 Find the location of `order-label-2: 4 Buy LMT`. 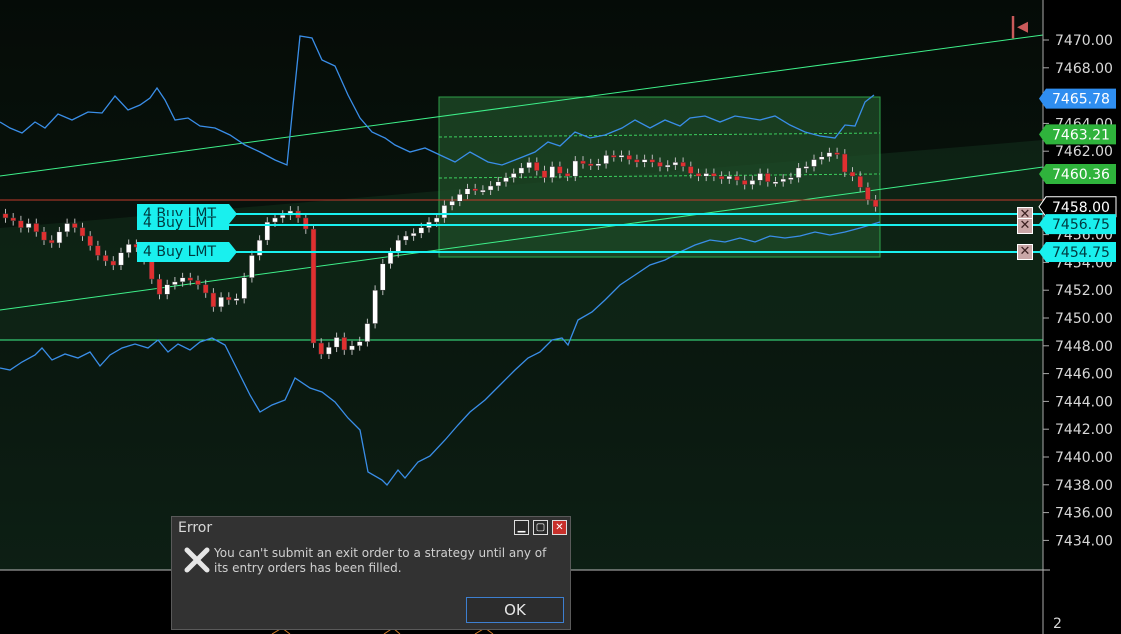

order-label-2: 4 Buy LMT is located at coordinates (183, 223).